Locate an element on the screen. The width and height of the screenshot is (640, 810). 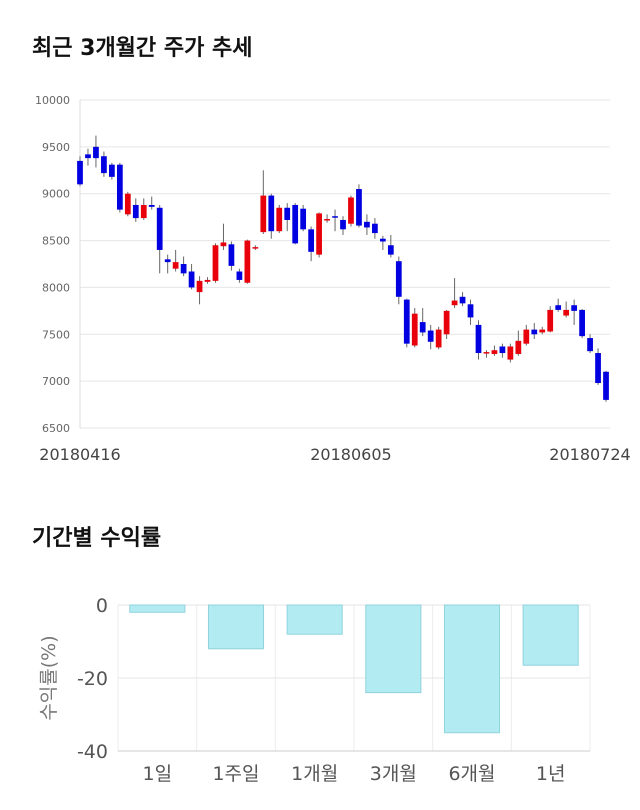
x-tick-label: 3개월 is located at coordinates (393, 774).